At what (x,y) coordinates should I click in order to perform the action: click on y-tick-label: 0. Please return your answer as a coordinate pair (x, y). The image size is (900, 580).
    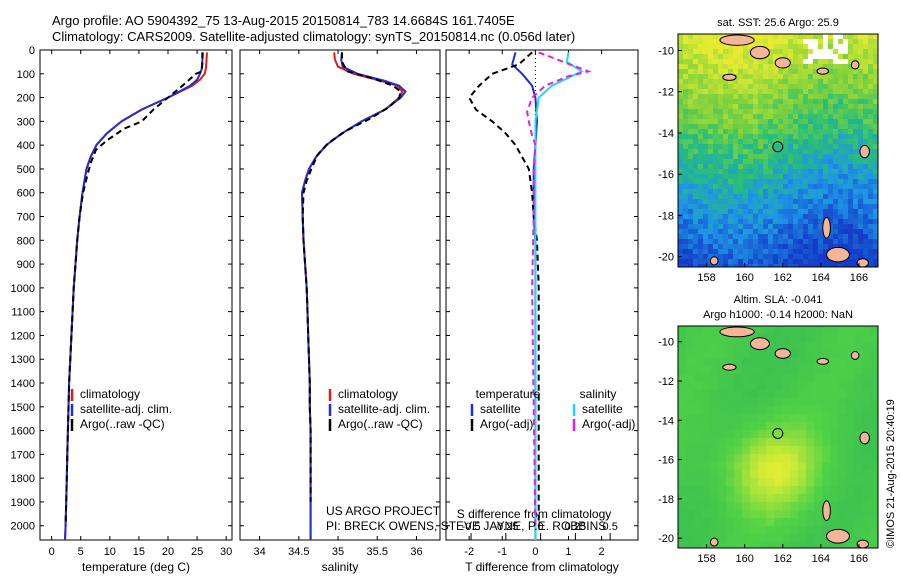
    Looking at the image, I should click on (32, 51).